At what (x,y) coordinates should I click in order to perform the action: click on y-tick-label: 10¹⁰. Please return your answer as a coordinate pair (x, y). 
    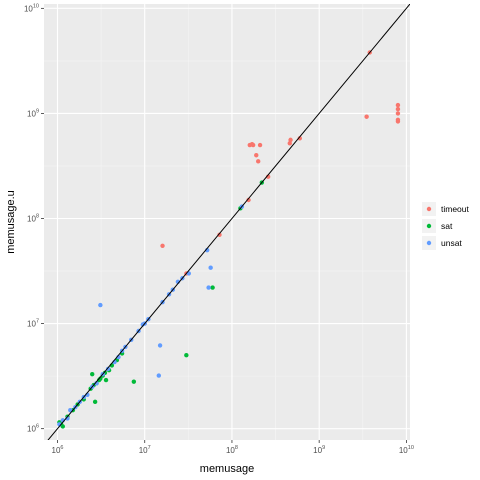
    Looking at the image, I should click on (31, 8).